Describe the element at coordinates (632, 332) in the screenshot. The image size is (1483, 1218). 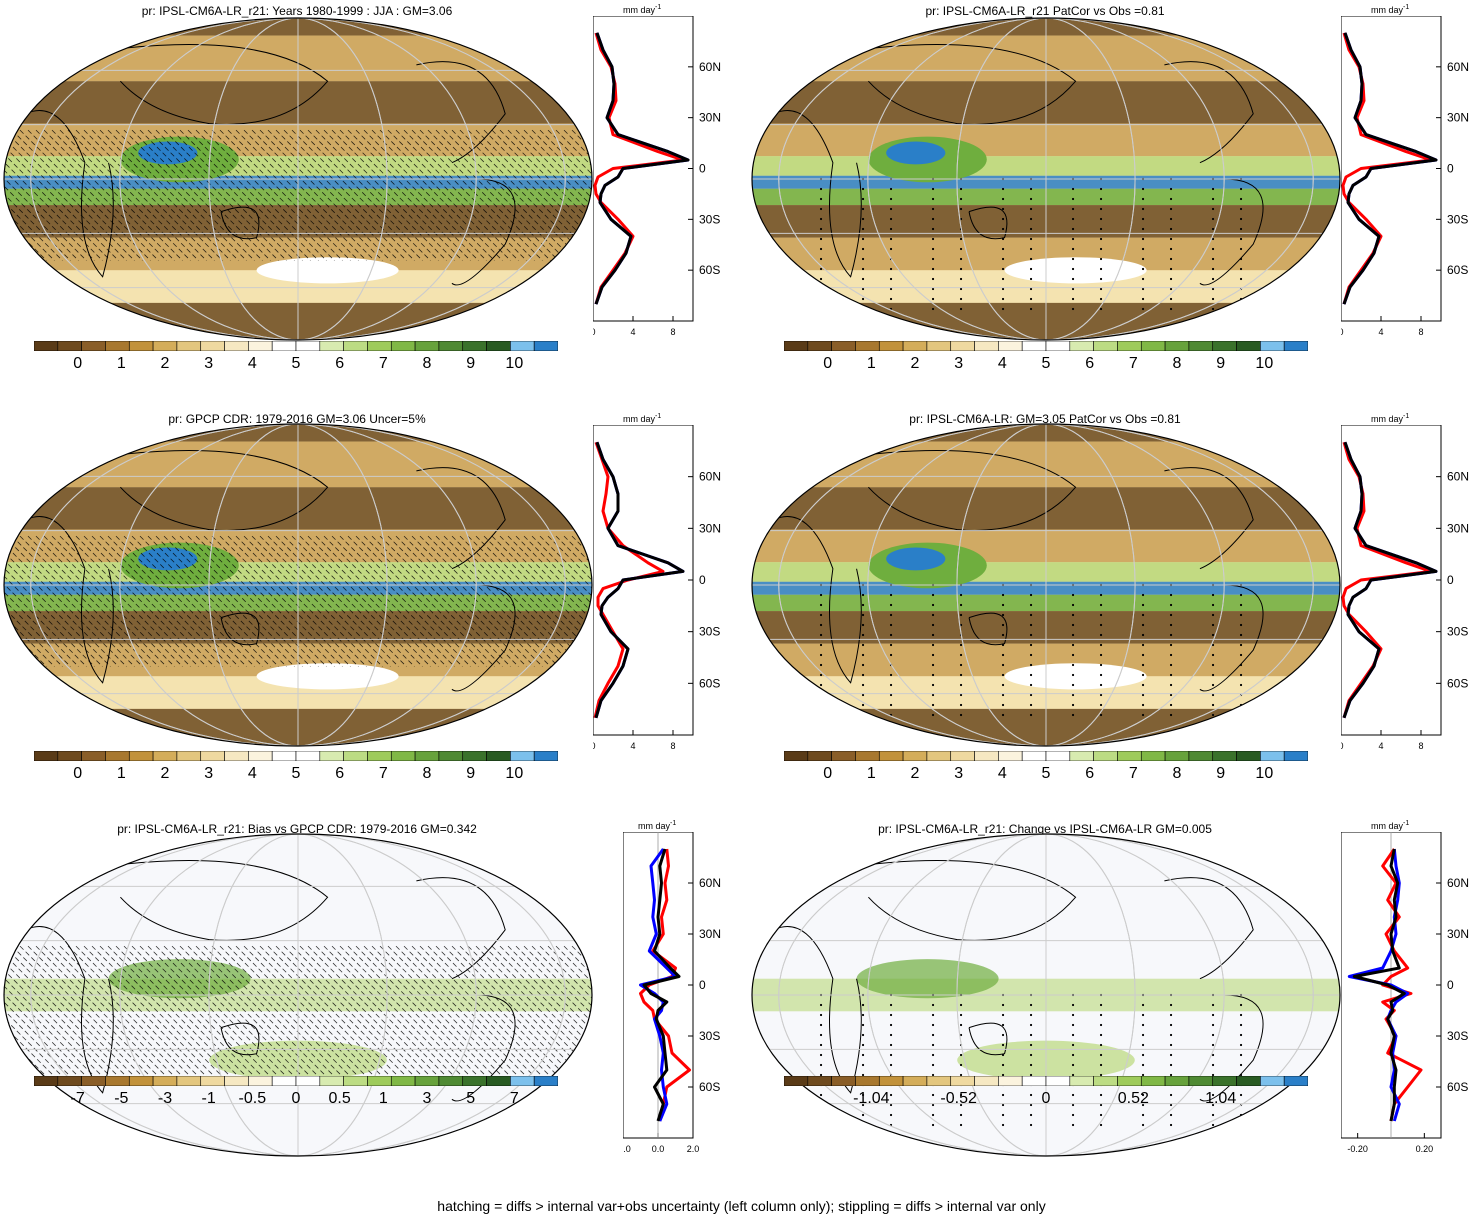
I see `zonal-x-tick-label: 4` at that location.